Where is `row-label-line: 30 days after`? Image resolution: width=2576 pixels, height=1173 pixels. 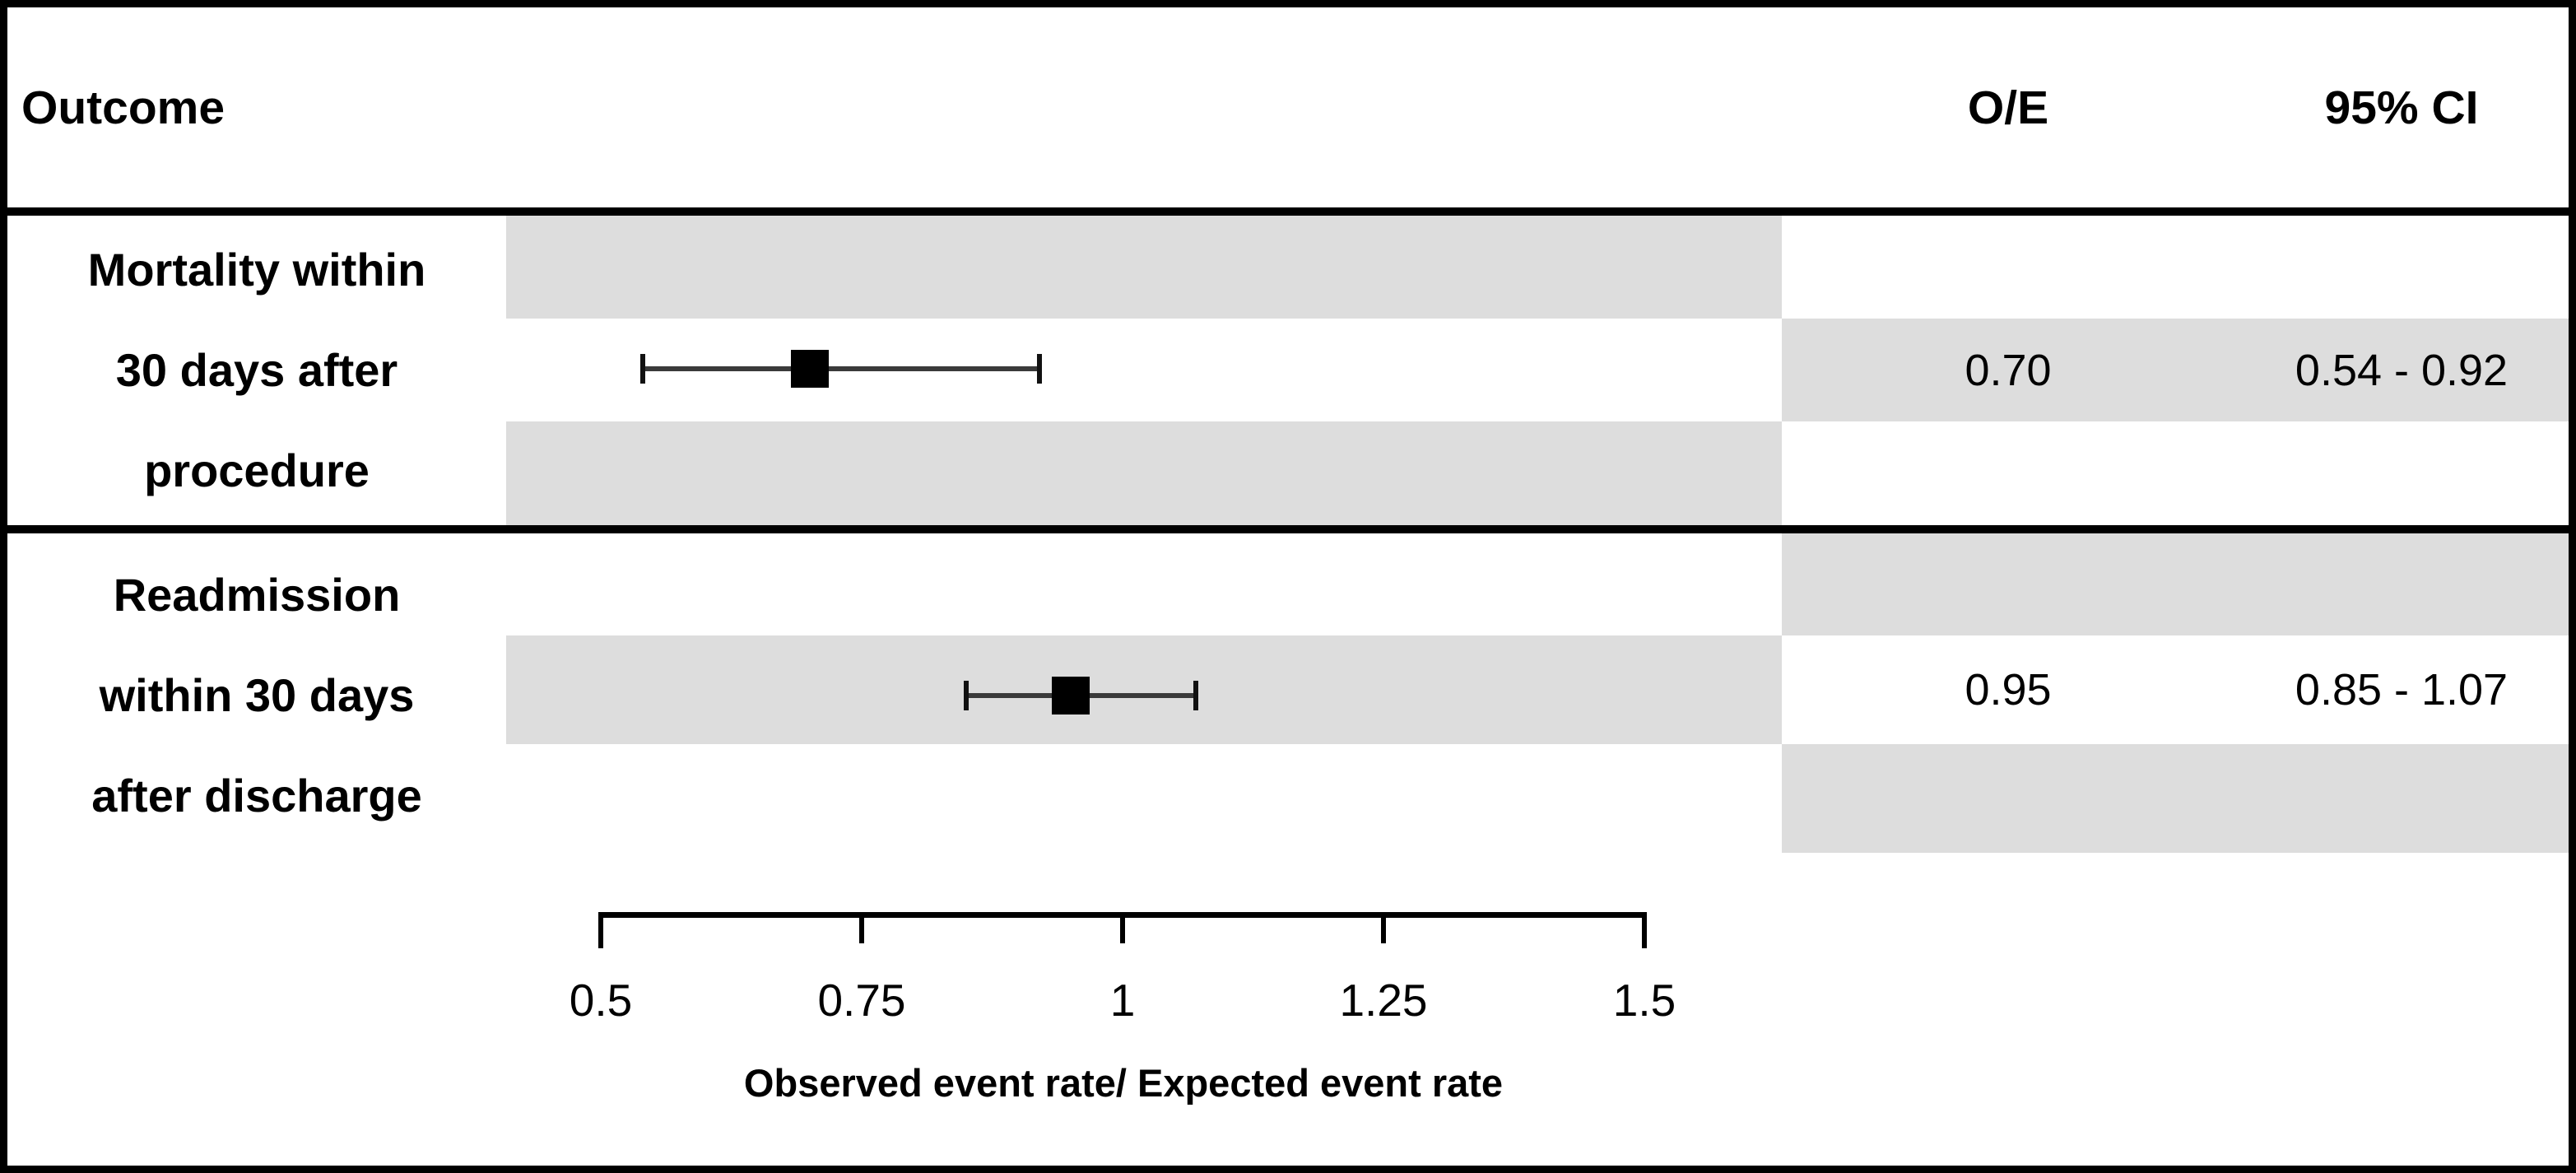
row-label-line: 30 days after is located at coordinates (256, 370).